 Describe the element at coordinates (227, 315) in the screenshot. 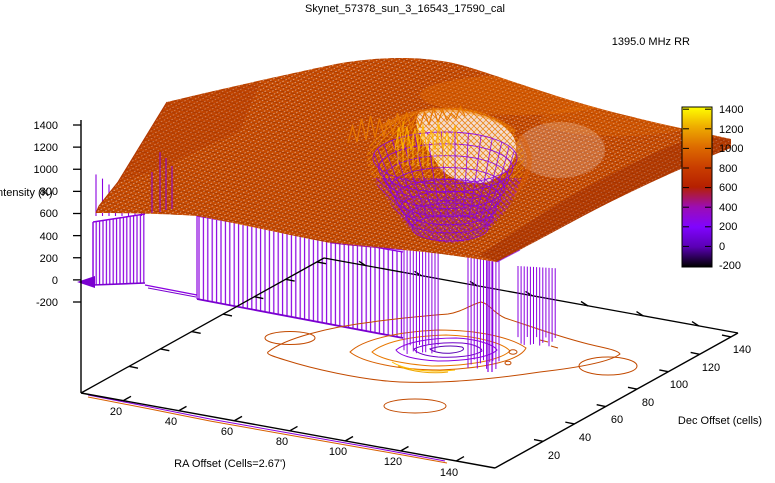

I see `y-axis-mirror-ticks` at that location.